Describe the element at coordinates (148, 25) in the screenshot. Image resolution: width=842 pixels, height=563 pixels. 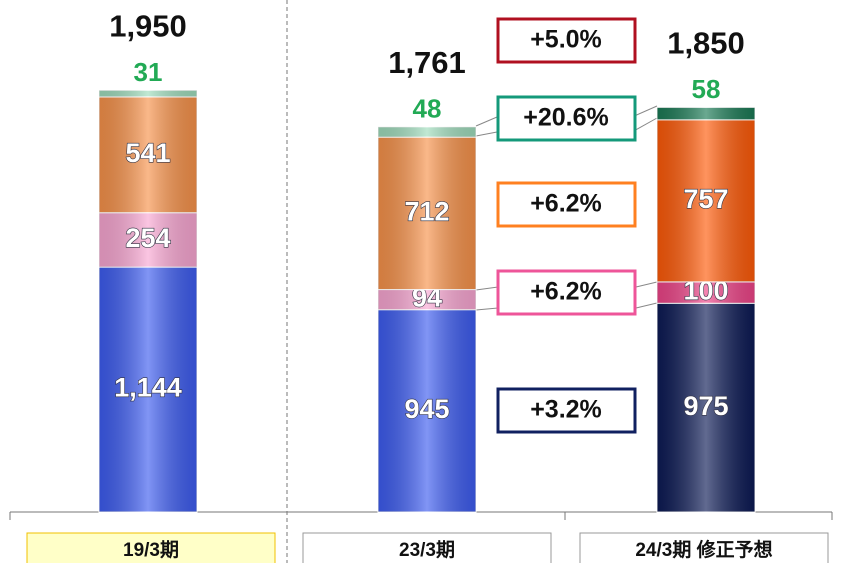
I see `total-label: 1,950` at that location.